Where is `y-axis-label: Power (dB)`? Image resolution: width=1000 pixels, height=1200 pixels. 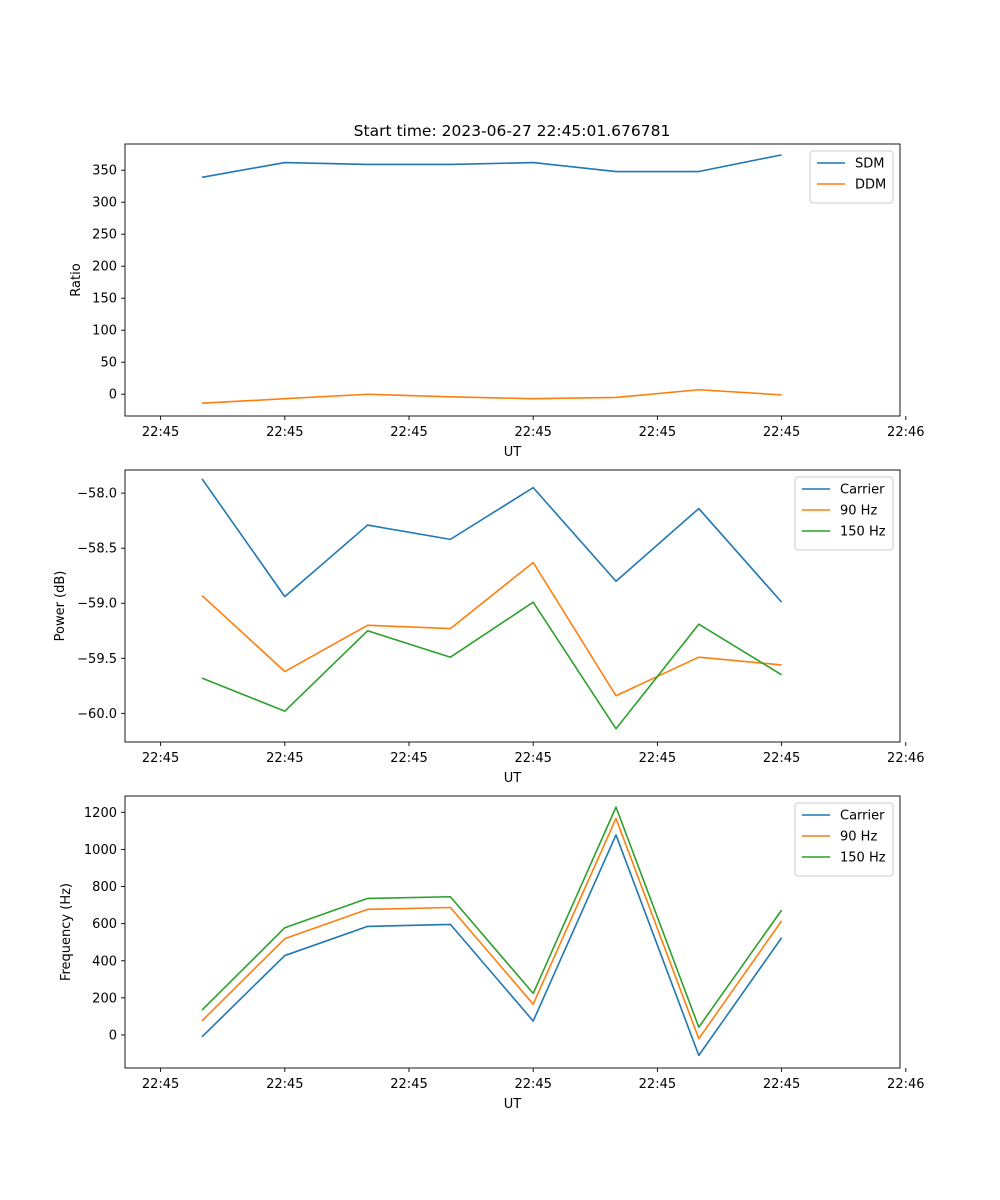
y-axis-label: Power (dB) is located at coordinates (60, 606).